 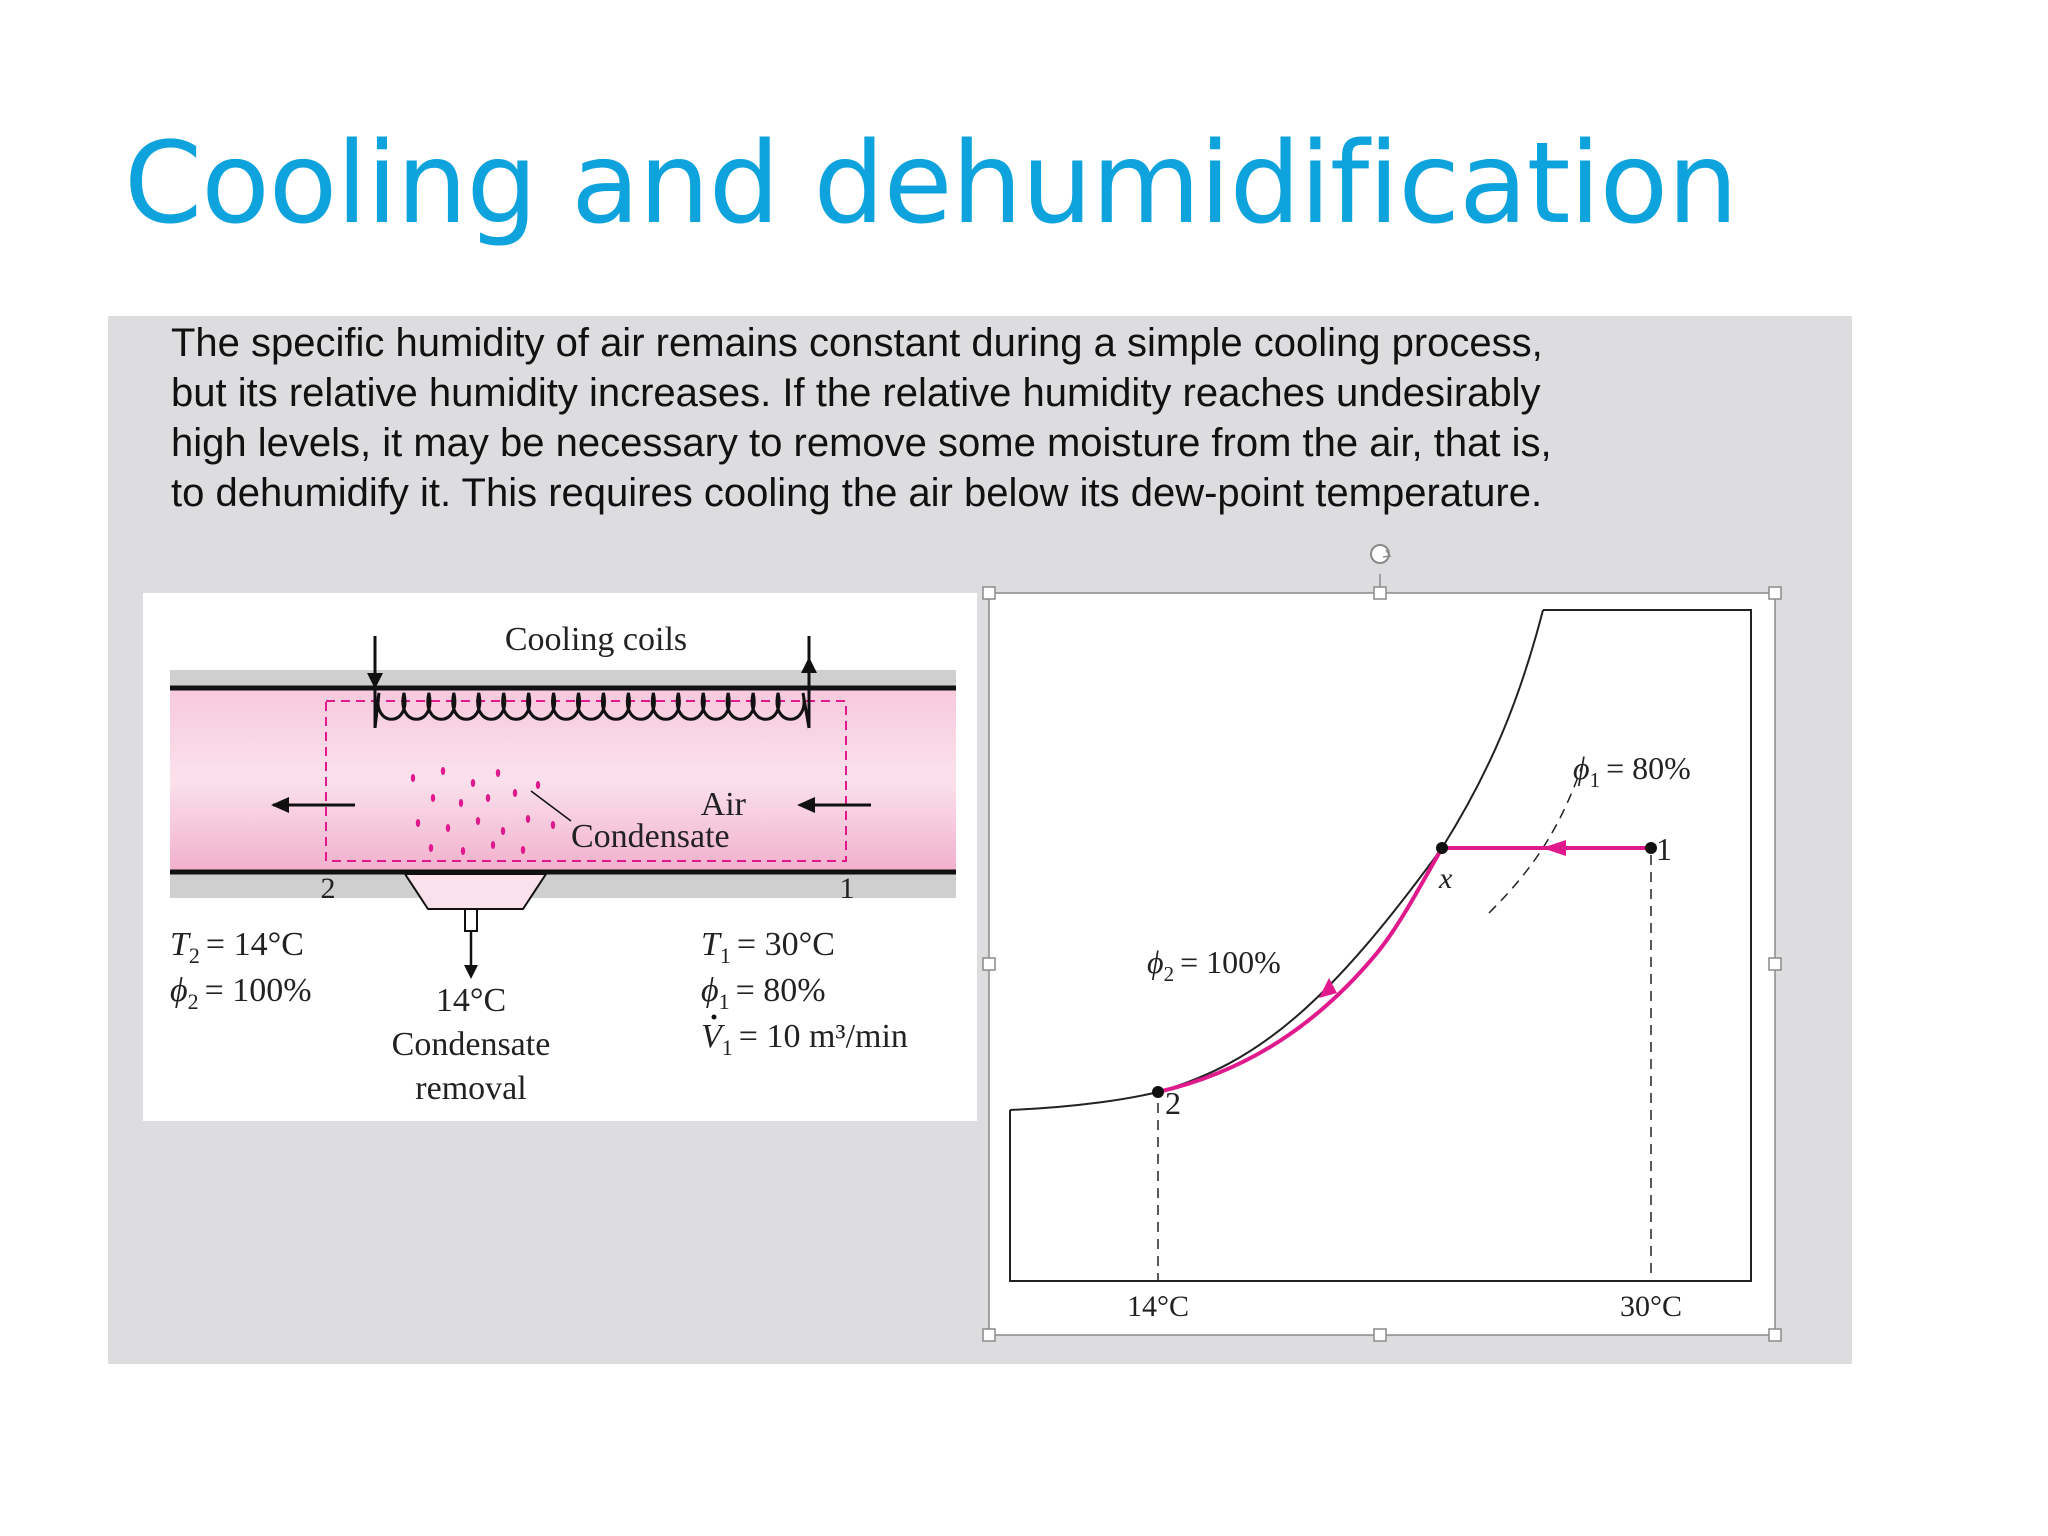 What do you see at coordinates (1536, 838) in the screenshot?
I see `phi1-curve` at bounding box center [1536, 838].